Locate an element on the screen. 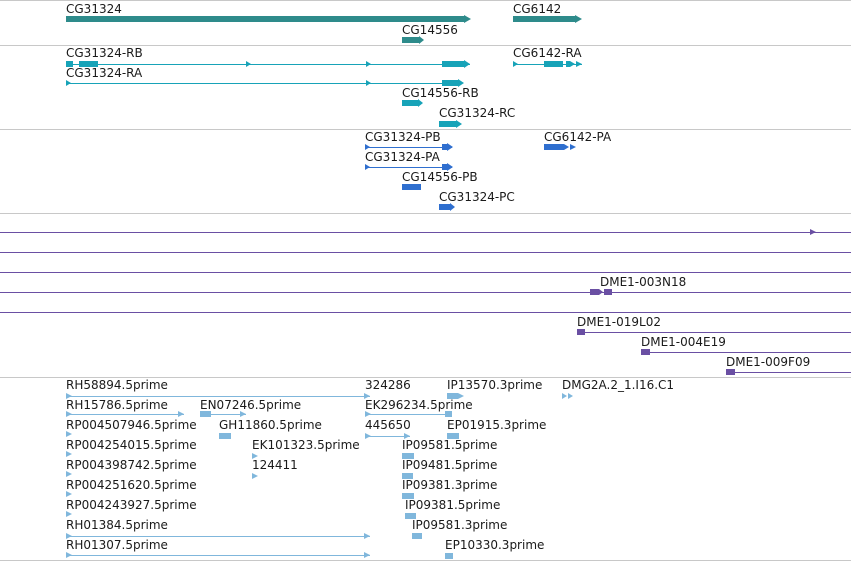 Image resolution: width=851 pixels, height=561 pixels. transcript-label: CG31324-RC is located at coordinates (477, 113).